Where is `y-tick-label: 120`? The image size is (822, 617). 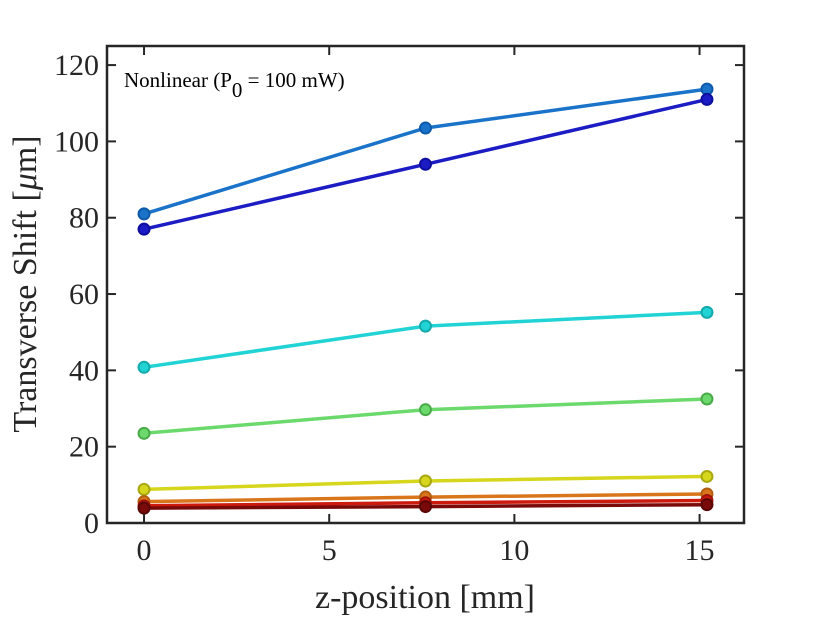 y-tick-label: 120 is located at coordinates (76, 65).